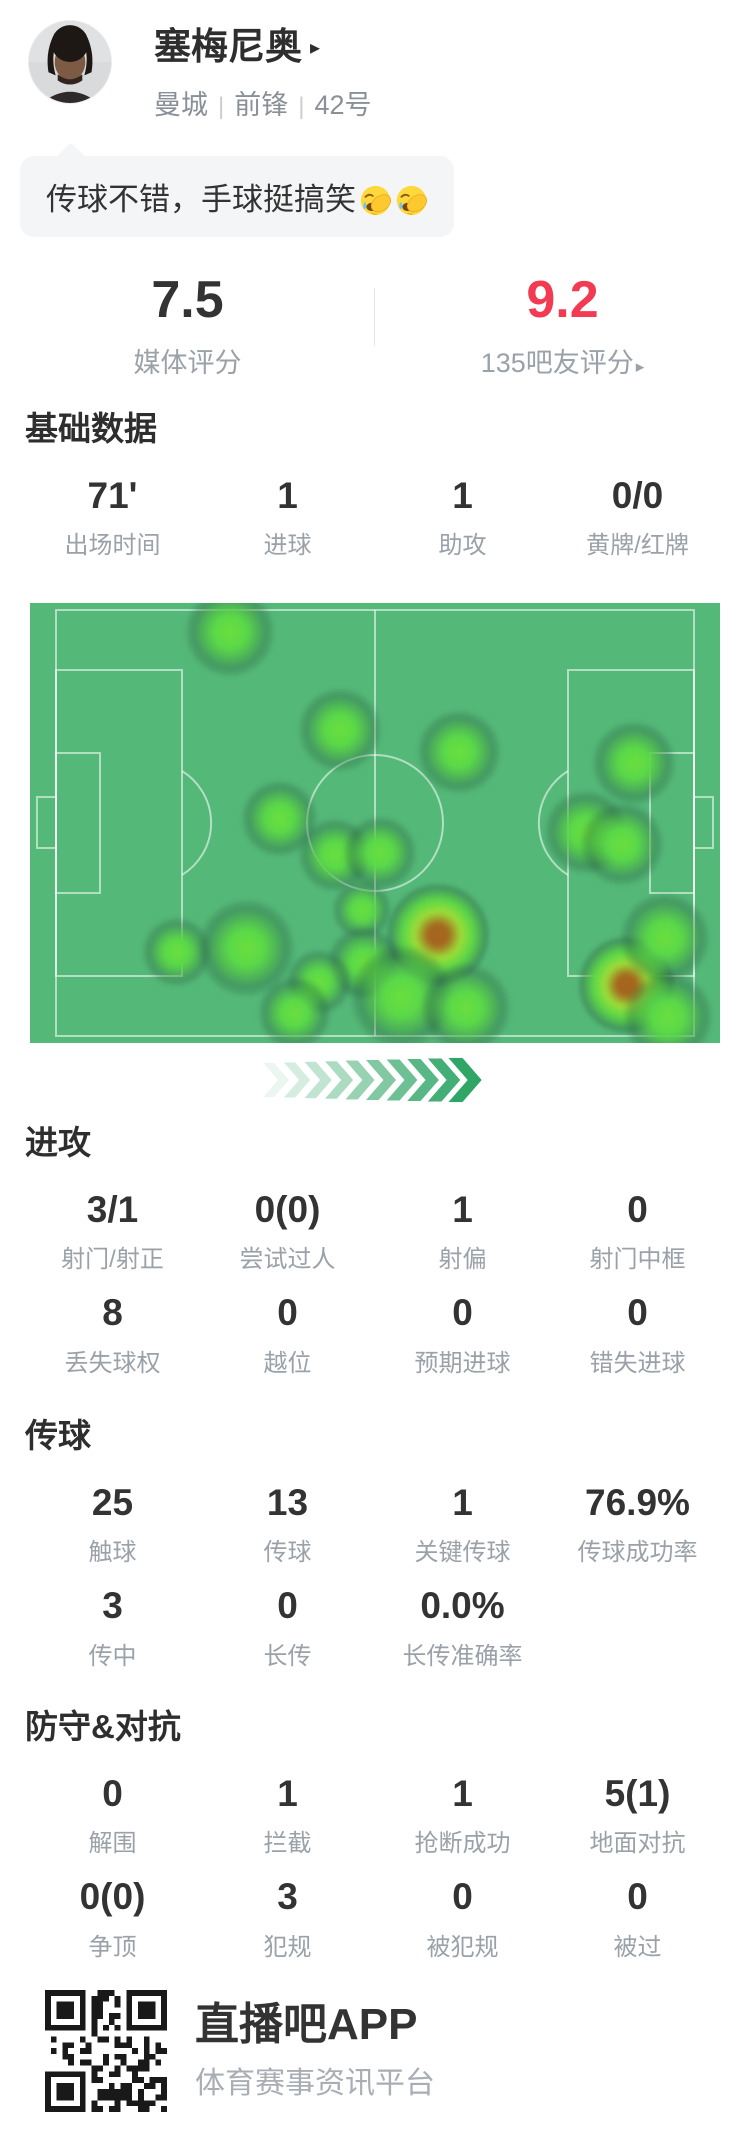 The height and width of the screenshot is (2140, 750). Describe the element at coordinates (315, 2051) in the screenshot. I see `footer-text: 直播吧APP 体育赛事资讯平台` at that location.